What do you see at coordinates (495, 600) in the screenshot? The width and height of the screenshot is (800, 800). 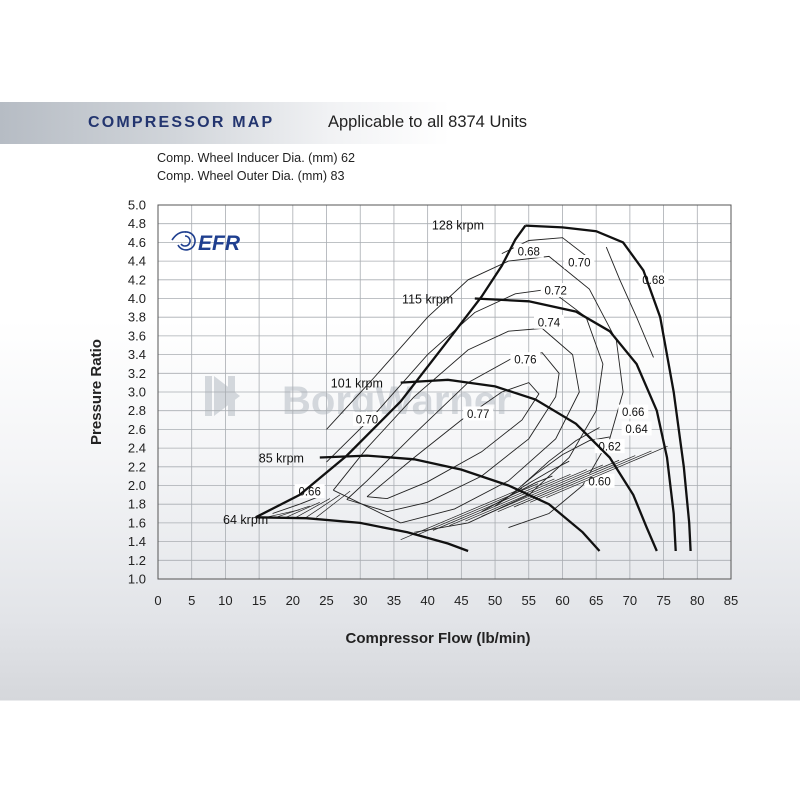 I see `x-tick-label: 50` at bounding box center [495, 600].